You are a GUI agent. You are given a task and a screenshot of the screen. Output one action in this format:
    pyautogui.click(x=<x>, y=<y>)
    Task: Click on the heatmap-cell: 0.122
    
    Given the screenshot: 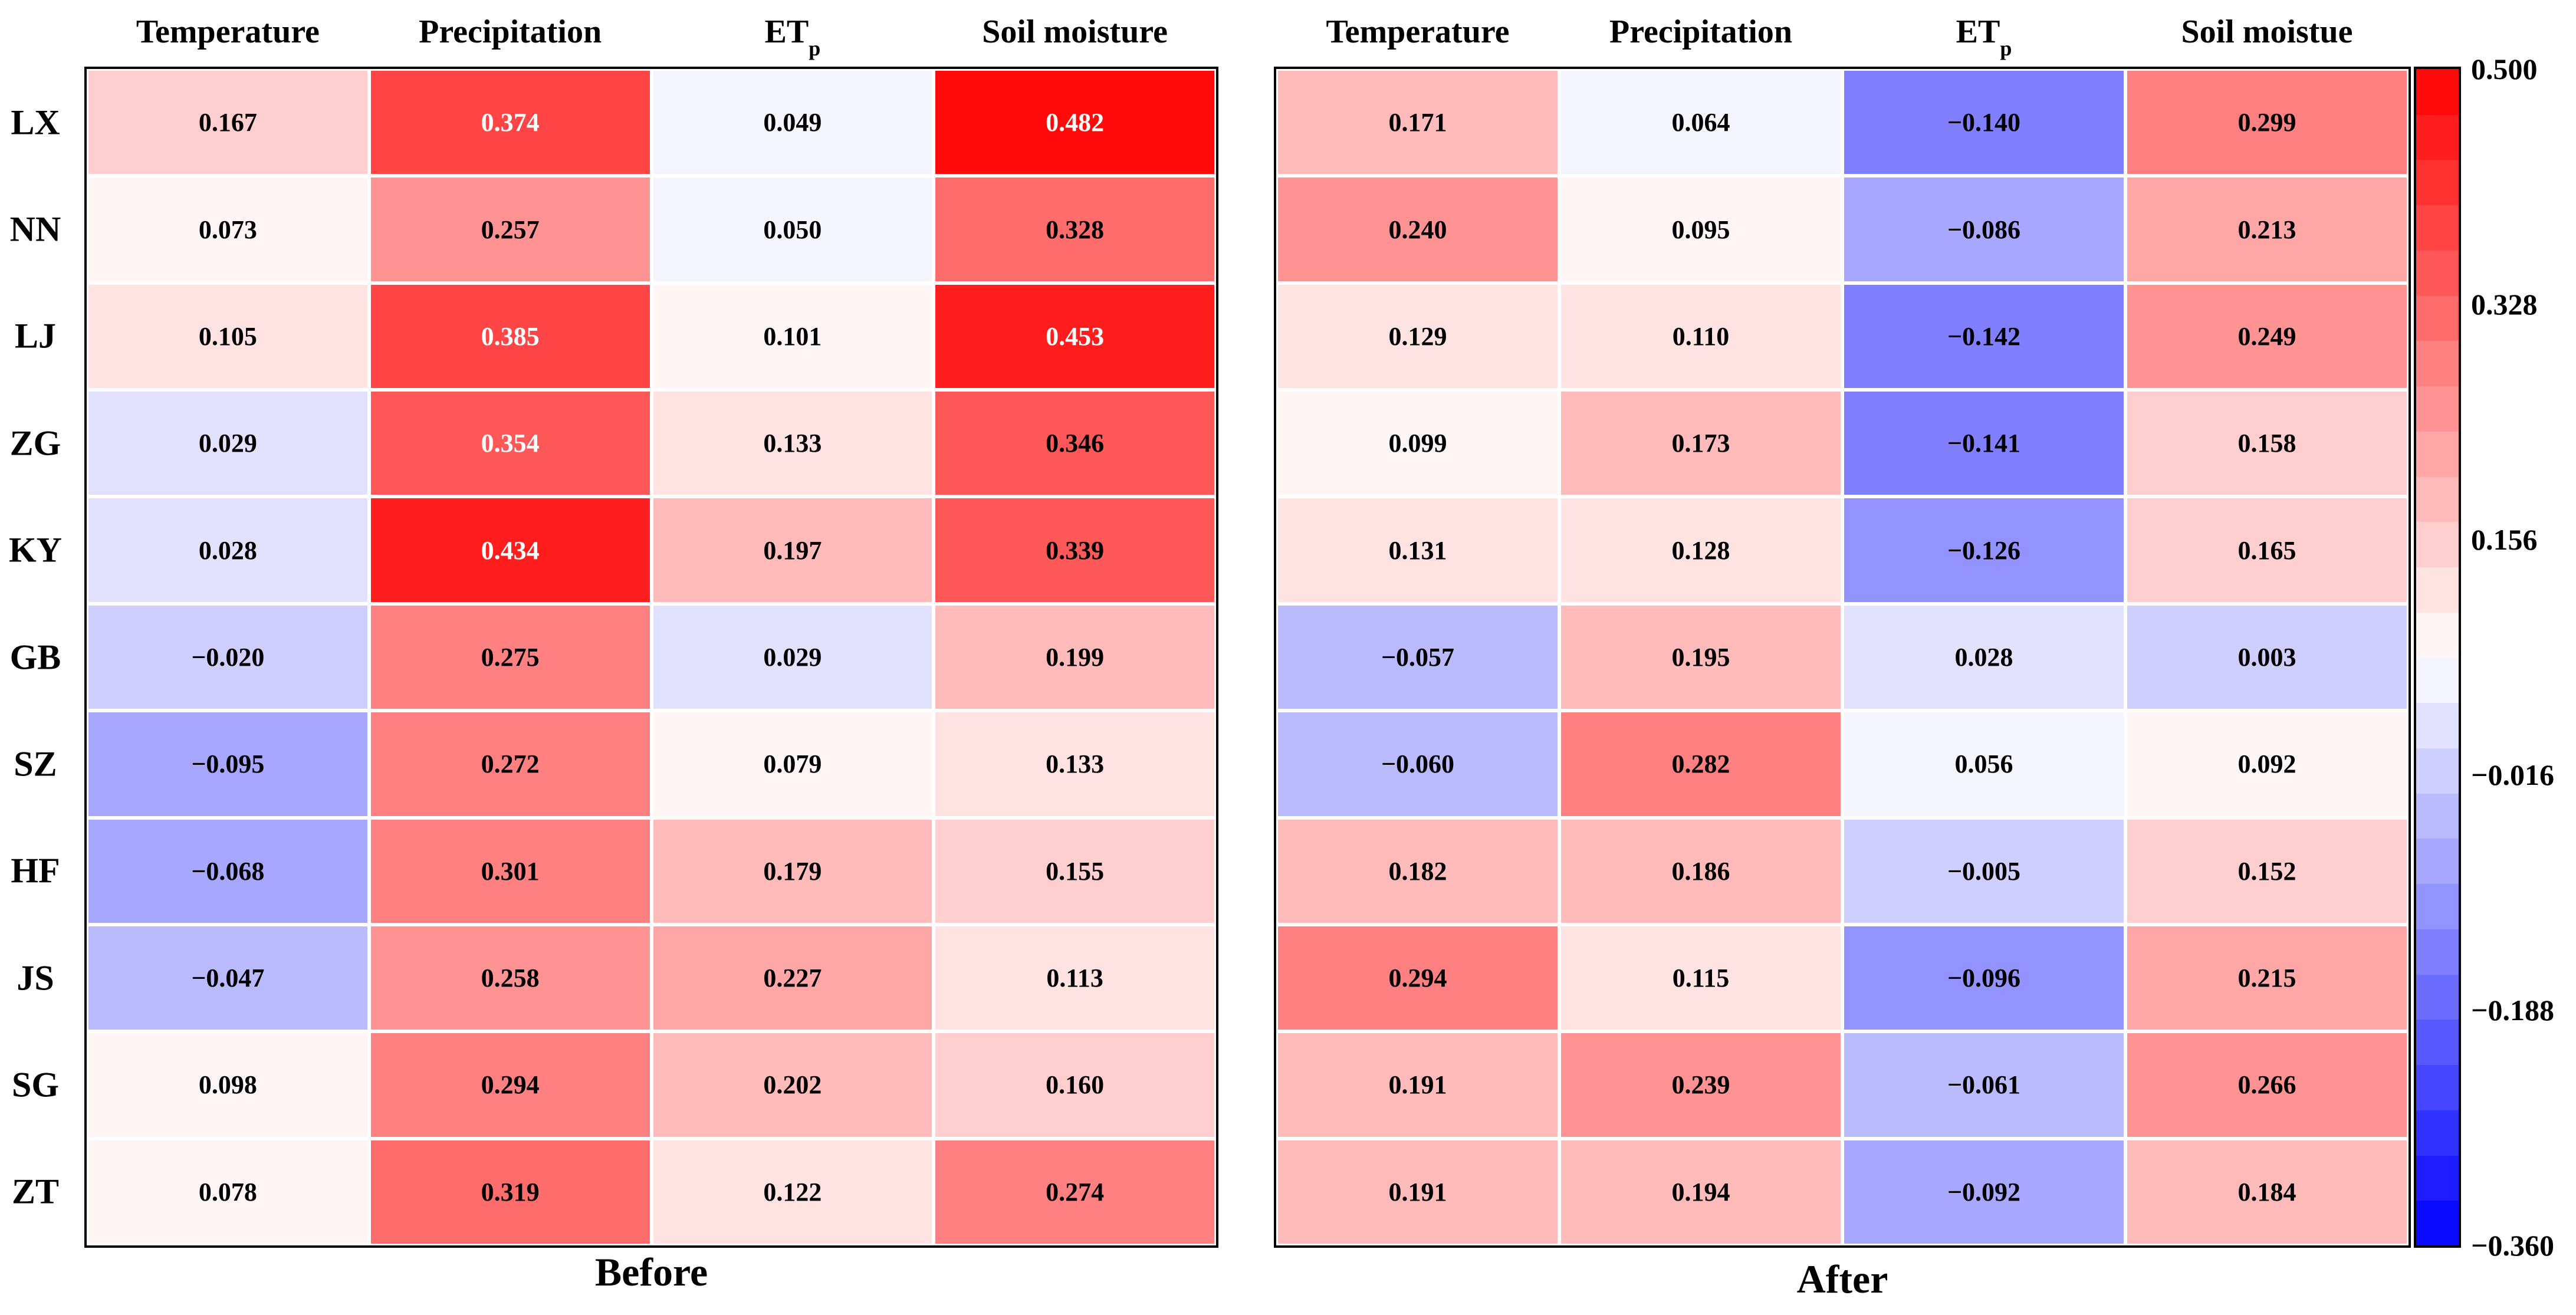 What is the action you would take?
    pyautogui.click(x=792, y=1192)
    